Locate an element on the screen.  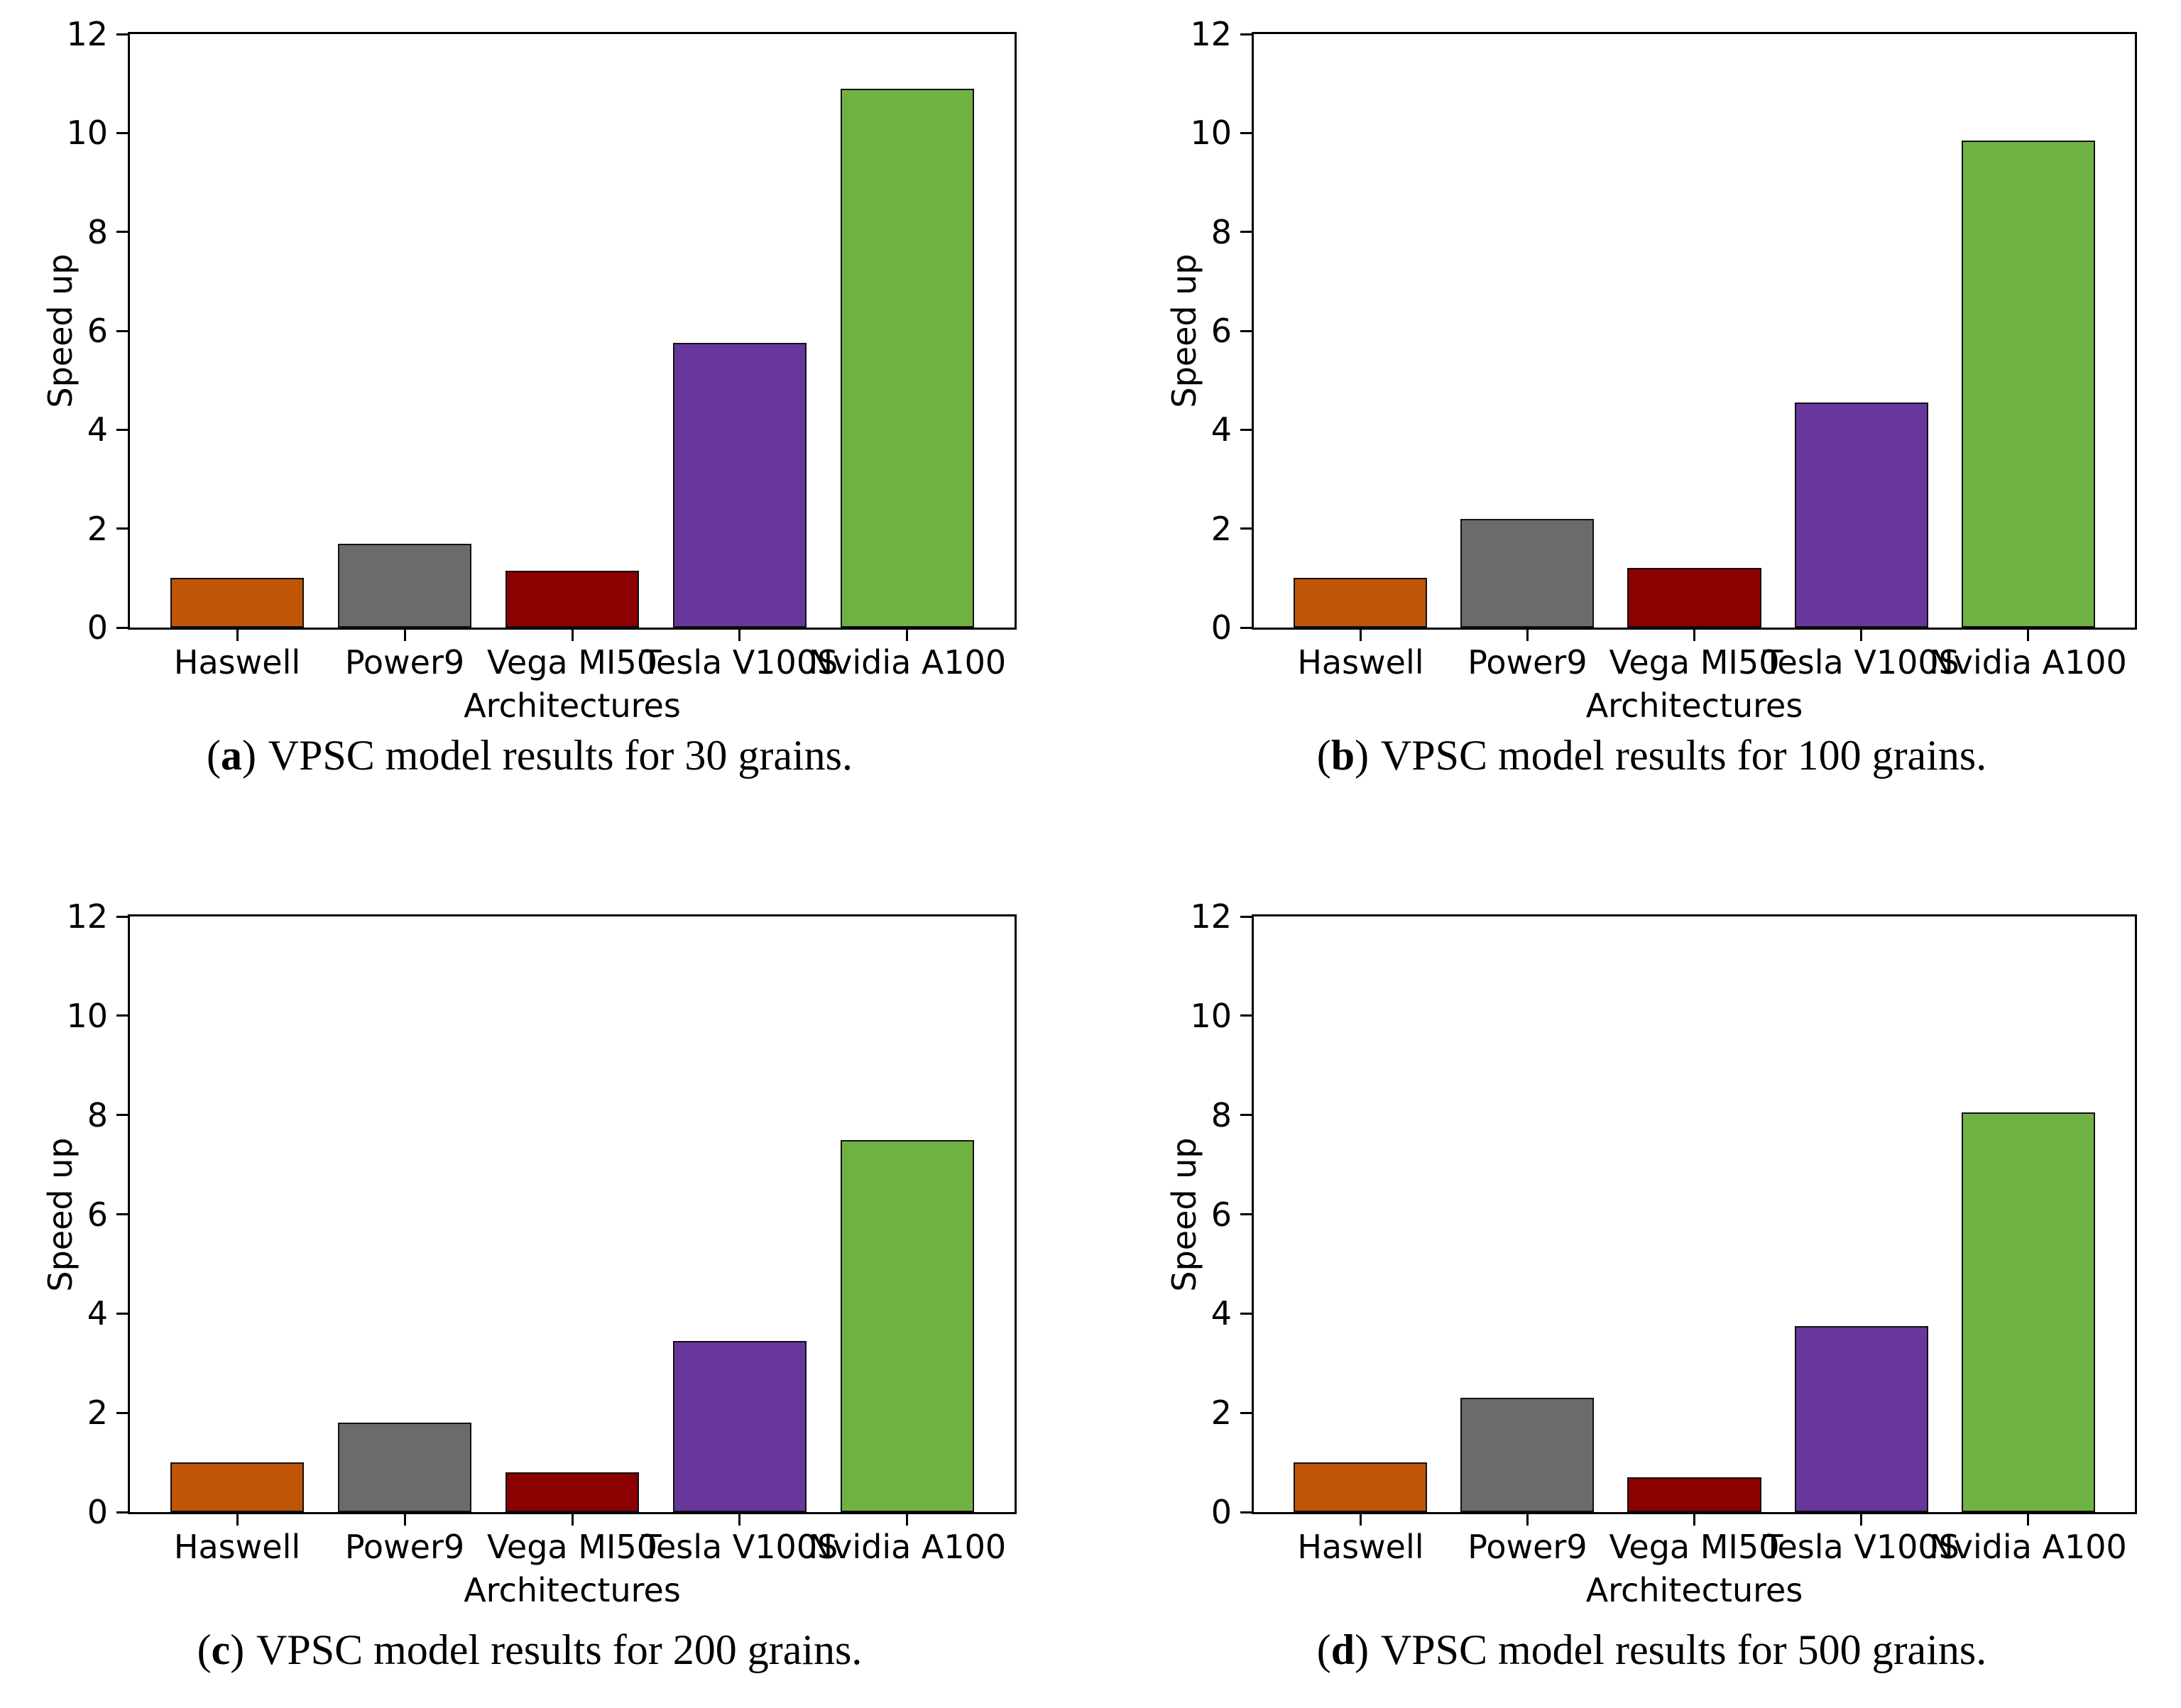
caption-d-paren-open: ( is located at coordinates (1323, 1649).